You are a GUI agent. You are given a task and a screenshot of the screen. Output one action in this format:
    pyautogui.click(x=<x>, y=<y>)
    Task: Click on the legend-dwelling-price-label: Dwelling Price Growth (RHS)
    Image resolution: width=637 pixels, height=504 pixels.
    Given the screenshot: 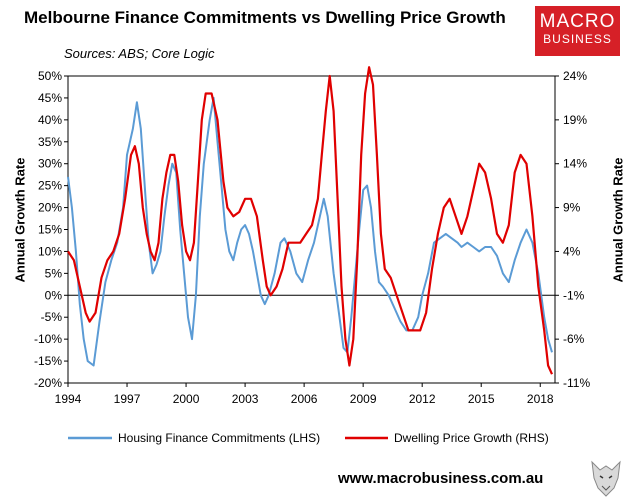 What is the action you would take?
    pyautogui.click(x=471, y=438)
    